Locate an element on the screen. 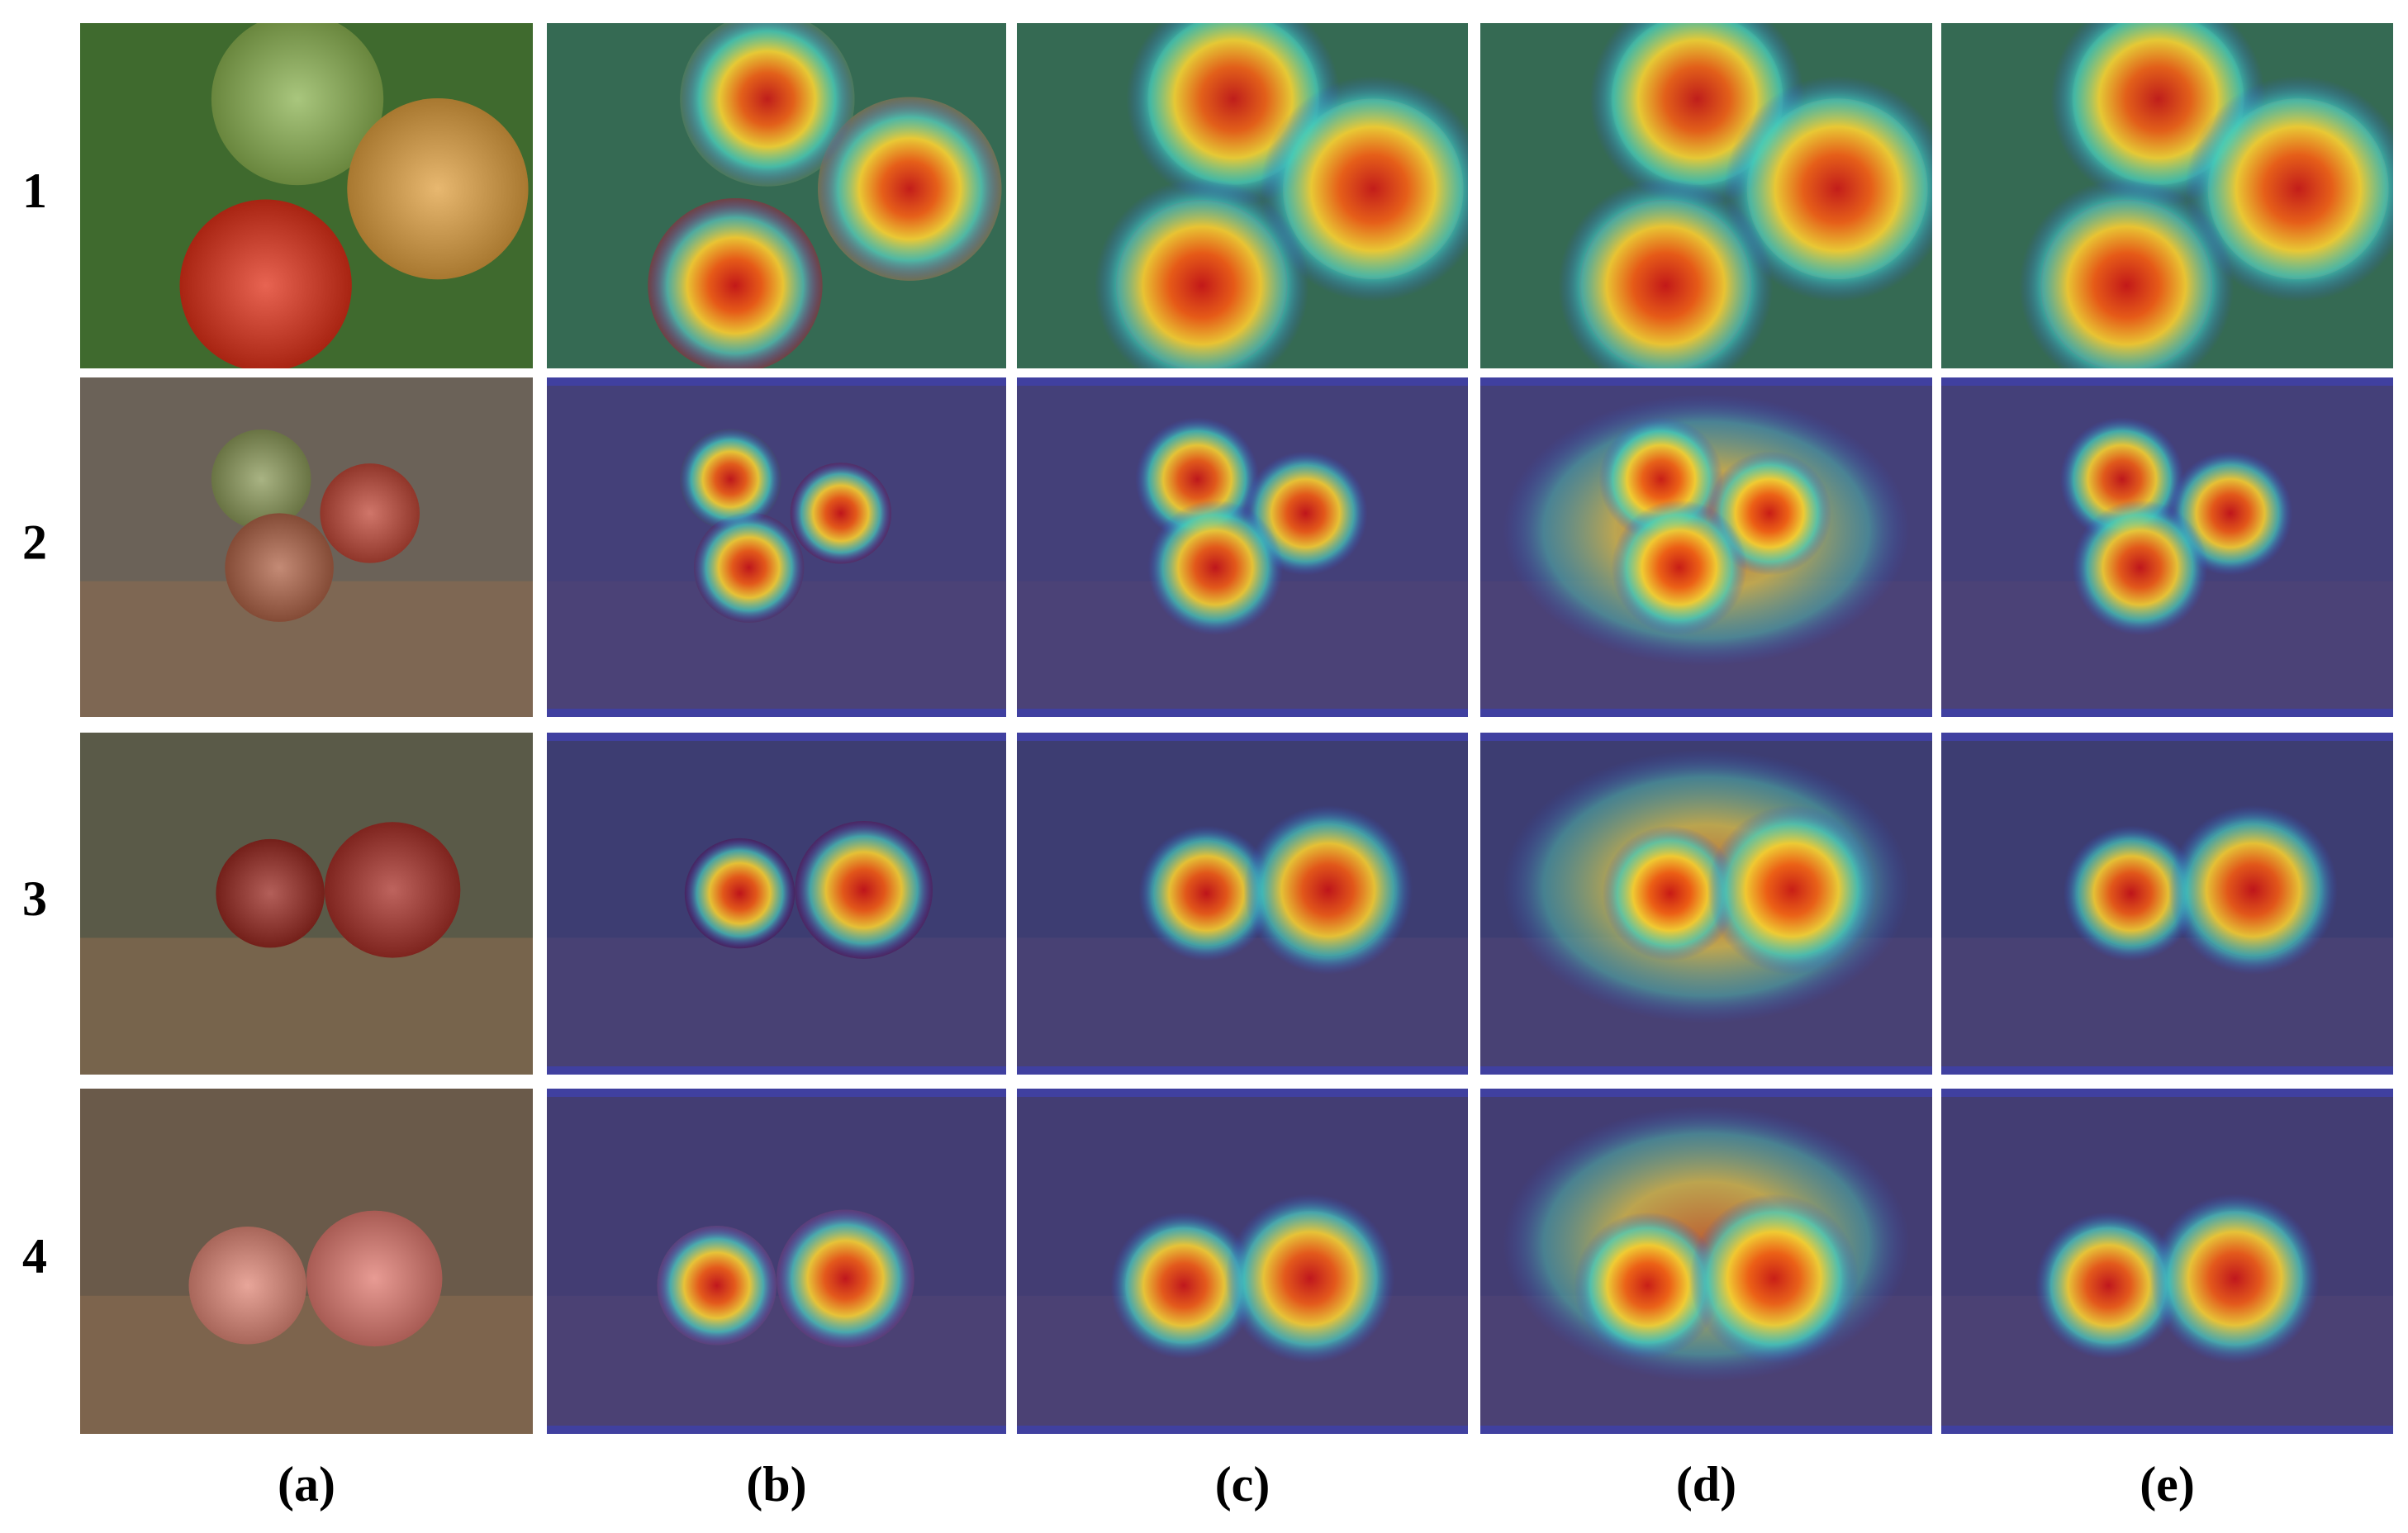  row-label: 3 is located at coordinates (34, 898).